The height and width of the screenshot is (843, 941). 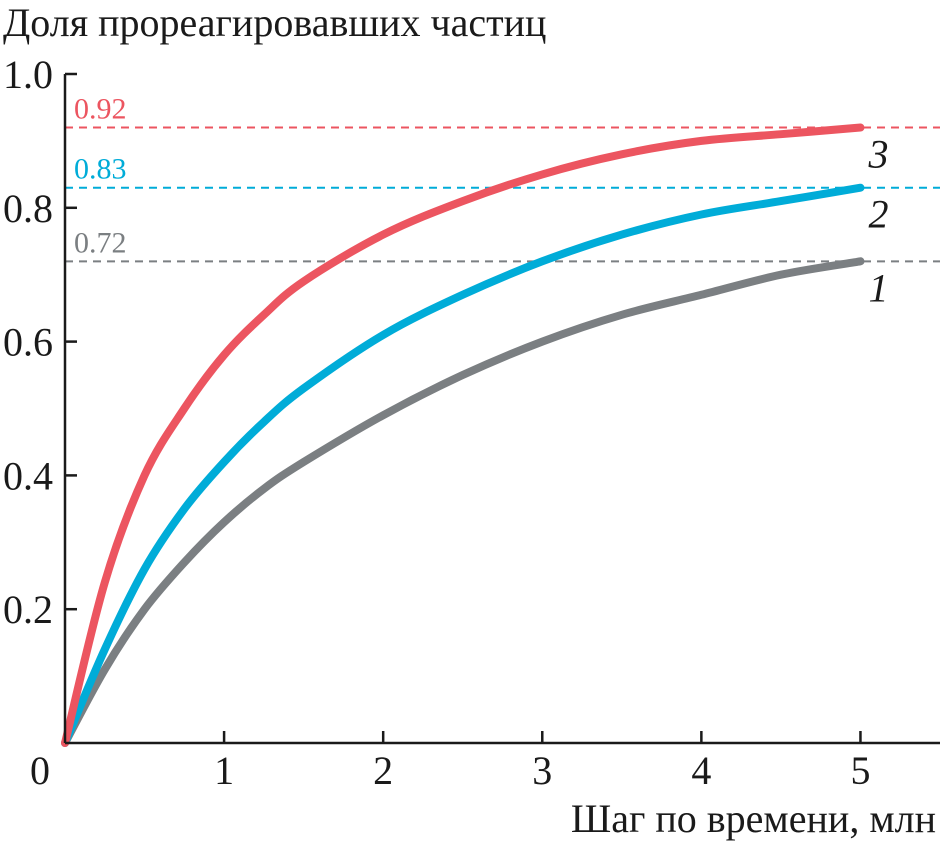 I want to click on chart-title: Доля прореагировавших частиц, so click(x=274, y=22).